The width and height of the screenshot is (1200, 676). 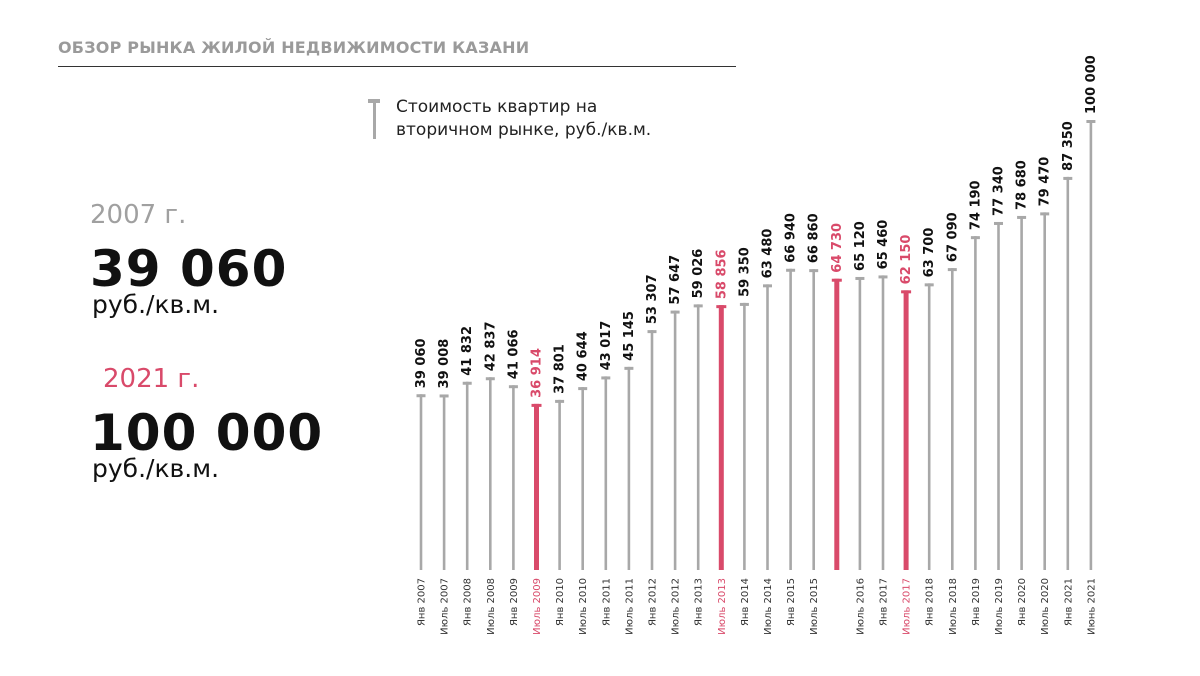 What do you see at coordinates (421, 363) in the screenshot?
I see `bar-value-label: 39 060` at bounding box center [421, 363].